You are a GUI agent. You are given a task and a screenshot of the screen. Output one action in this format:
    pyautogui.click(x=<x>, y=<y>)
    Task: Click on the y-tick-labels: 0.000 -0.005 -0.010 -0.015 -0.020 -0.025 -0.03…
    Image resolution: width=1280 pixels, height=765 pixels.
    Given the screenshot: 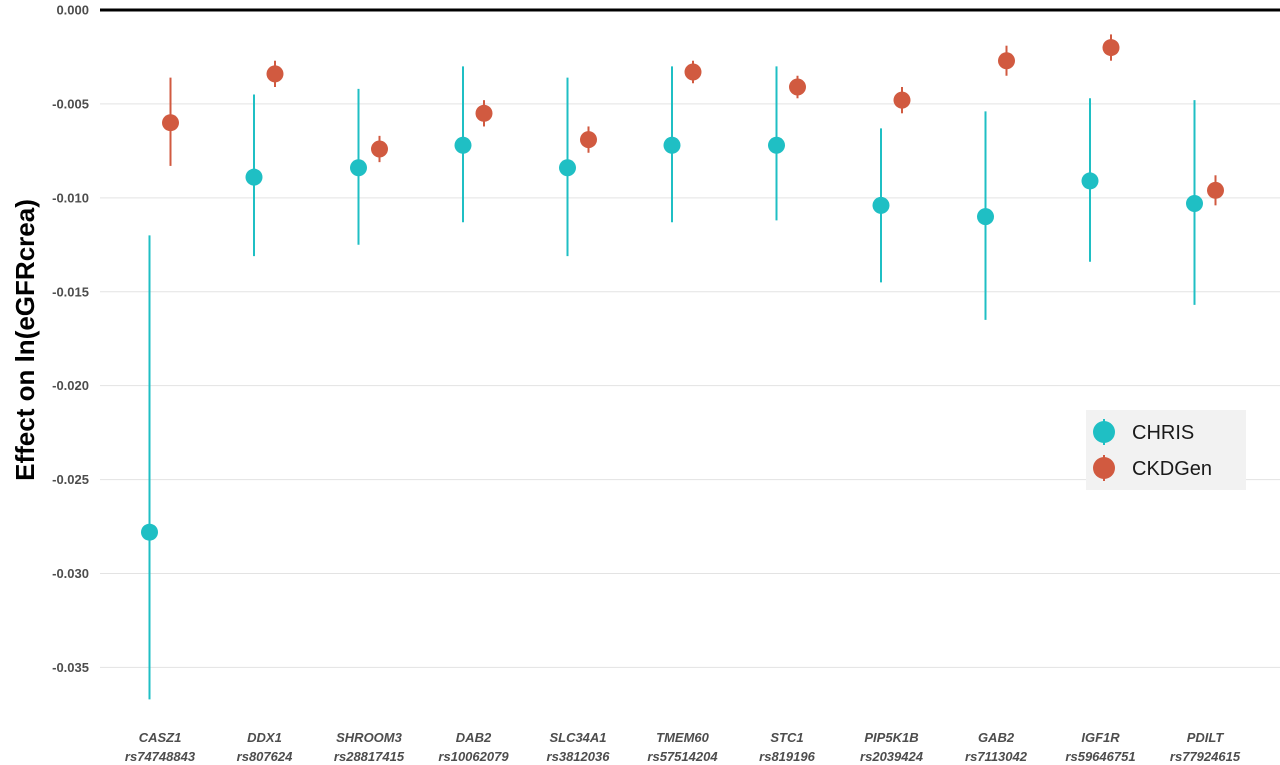 What is the action you would take?
    pyautogui.click(x=70, y=339)
    